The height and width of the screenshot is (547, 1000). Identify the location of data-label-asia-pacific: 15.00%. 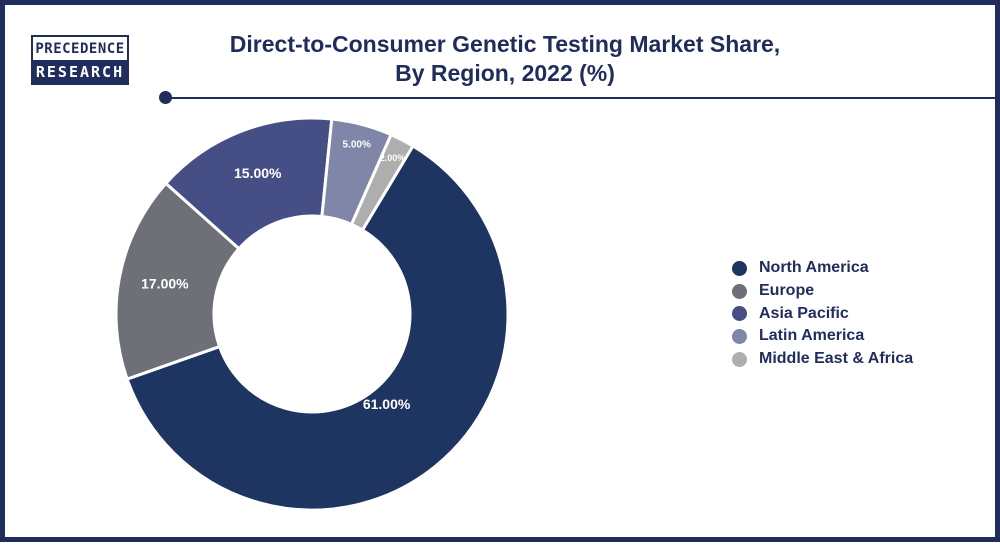
(258, 173).